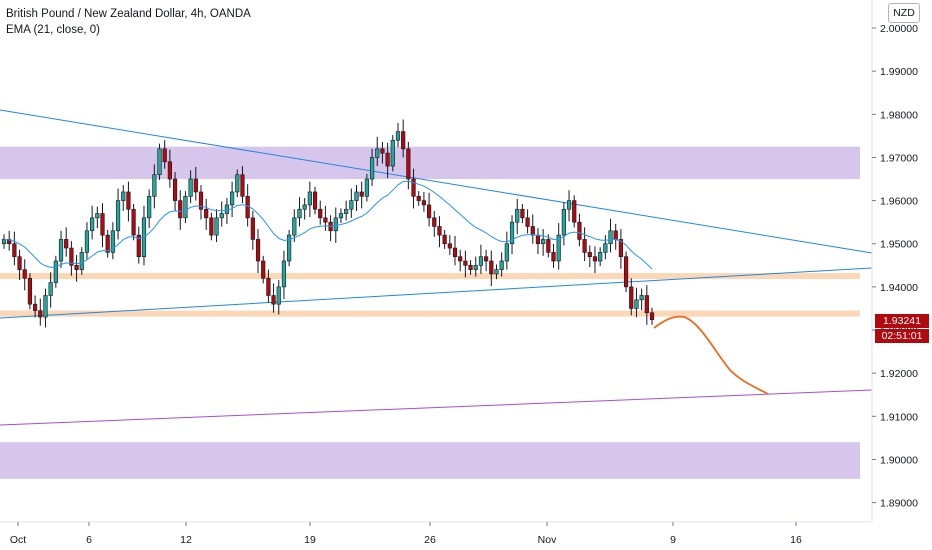 The height and width of the screenshot is (550, 932). I want to click on projection-path, so click(711, 355).